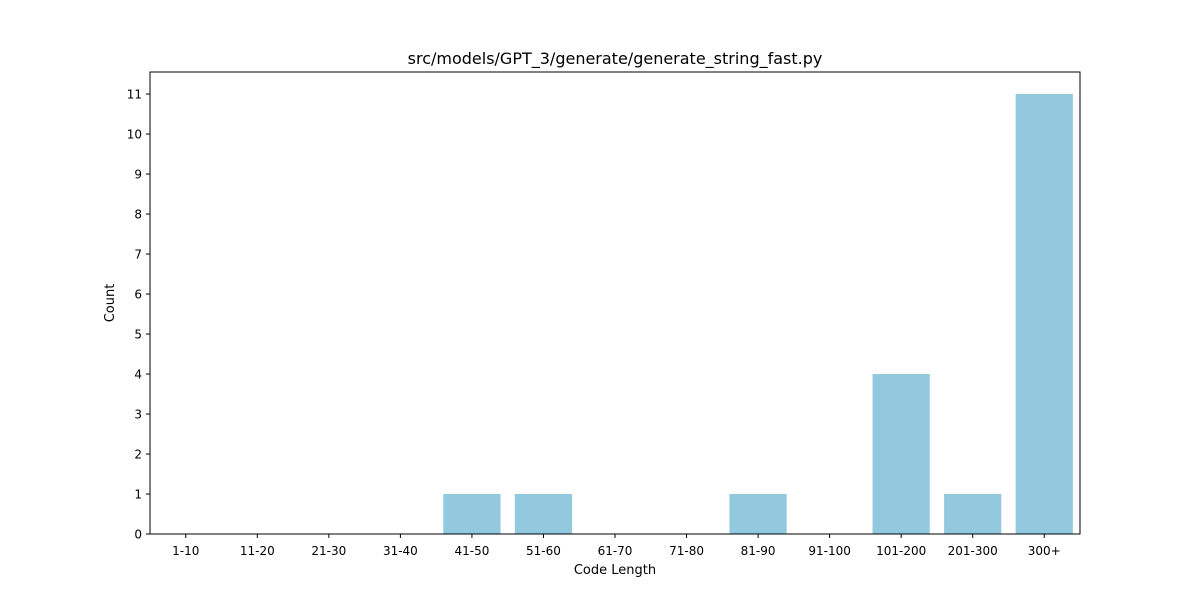 The width and height of the screenshot is (1200, 604). I want to click on x-tick-label: 41-50, so click(471, 551).